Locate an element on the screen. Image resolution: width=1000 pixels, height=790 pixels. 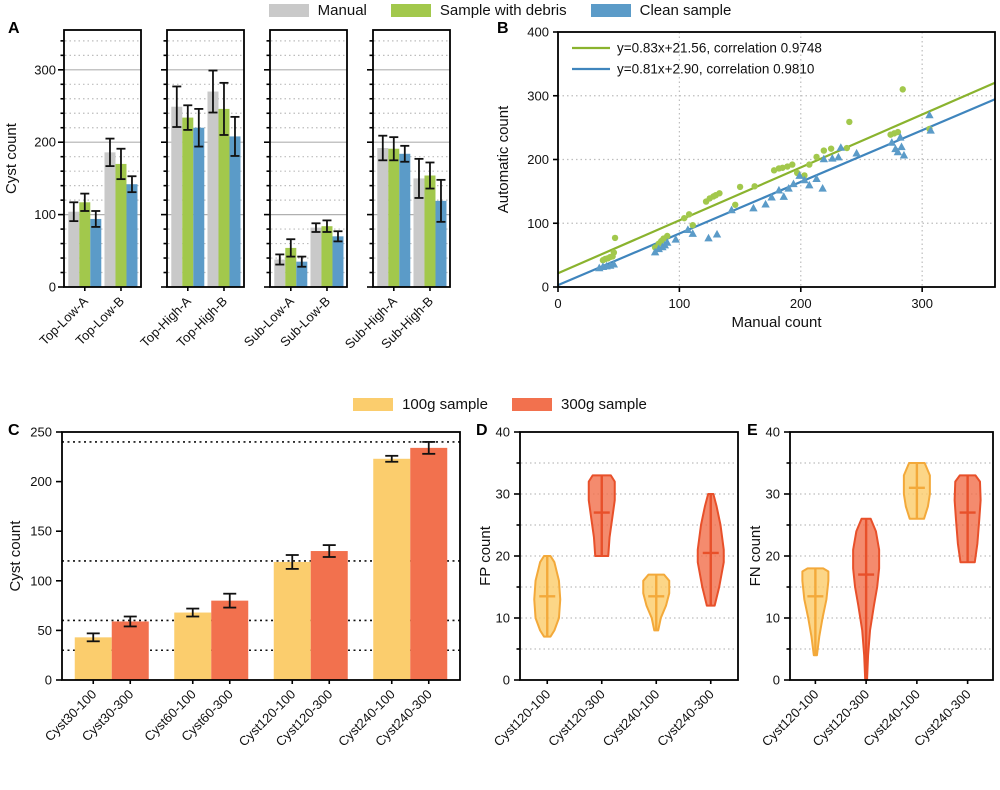
legend-label-300g: 300g sample is located at coordinates (604, 404).